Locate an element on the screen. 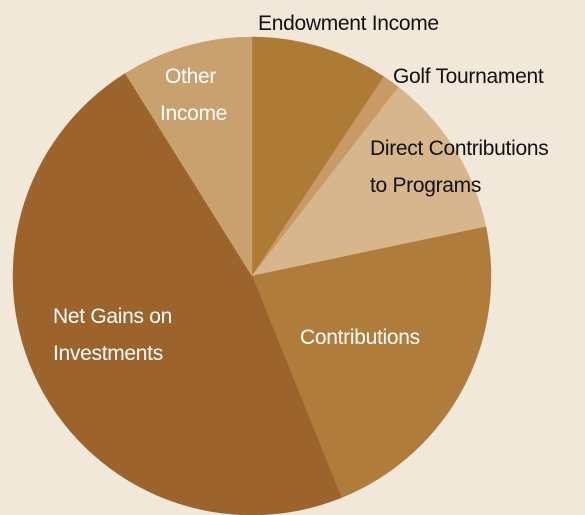  pie-slice-other-income is located at coordinates (188, 156).